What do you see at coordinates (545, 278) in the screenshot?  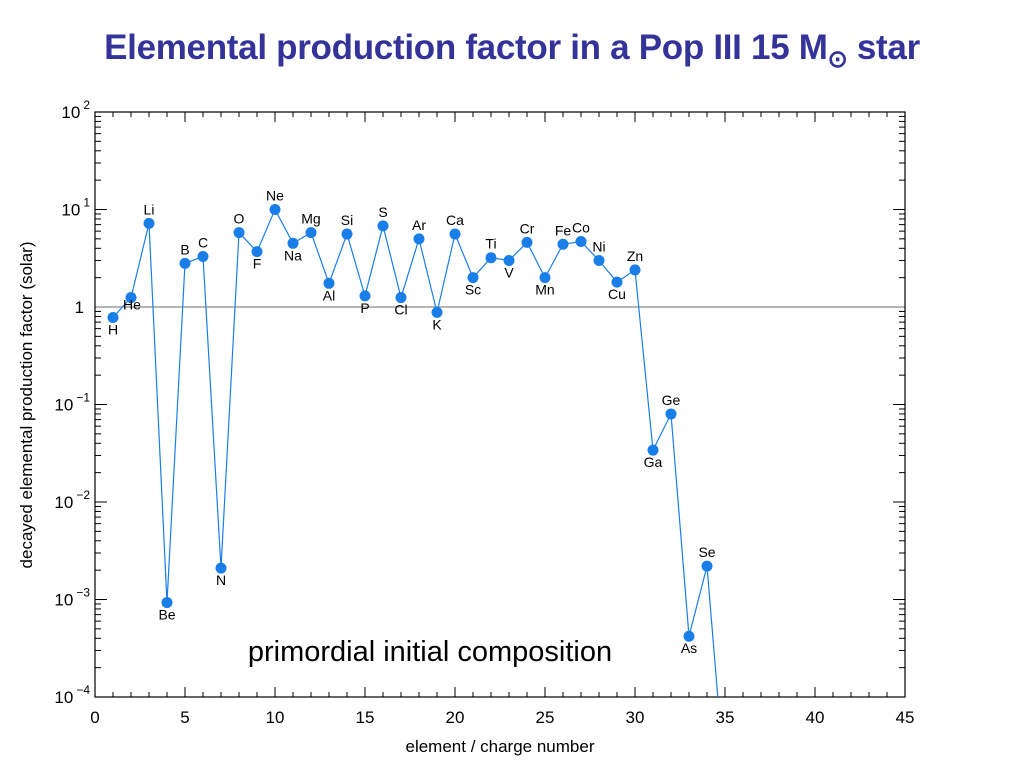 I see `data-point-mn` at bounding box center [545, 278].